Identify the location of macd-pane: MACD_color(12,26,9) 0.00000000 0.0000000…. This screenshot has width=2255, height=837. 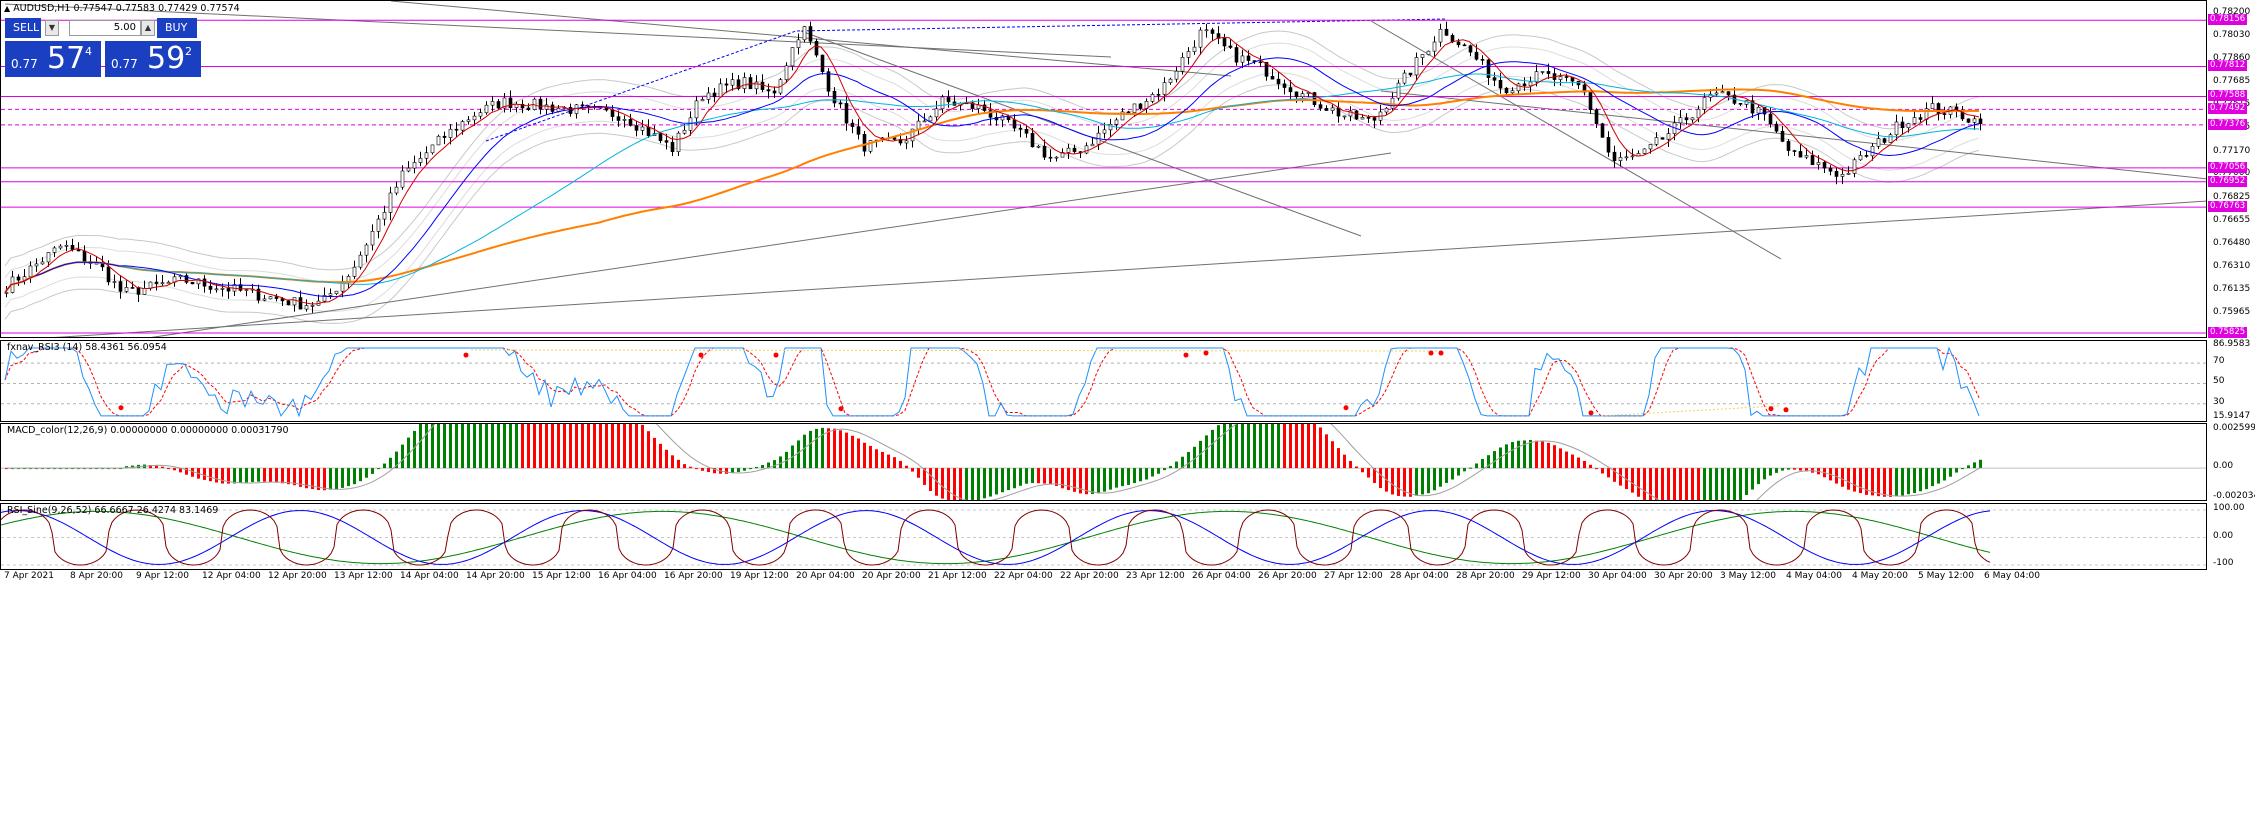
(1103, 462).